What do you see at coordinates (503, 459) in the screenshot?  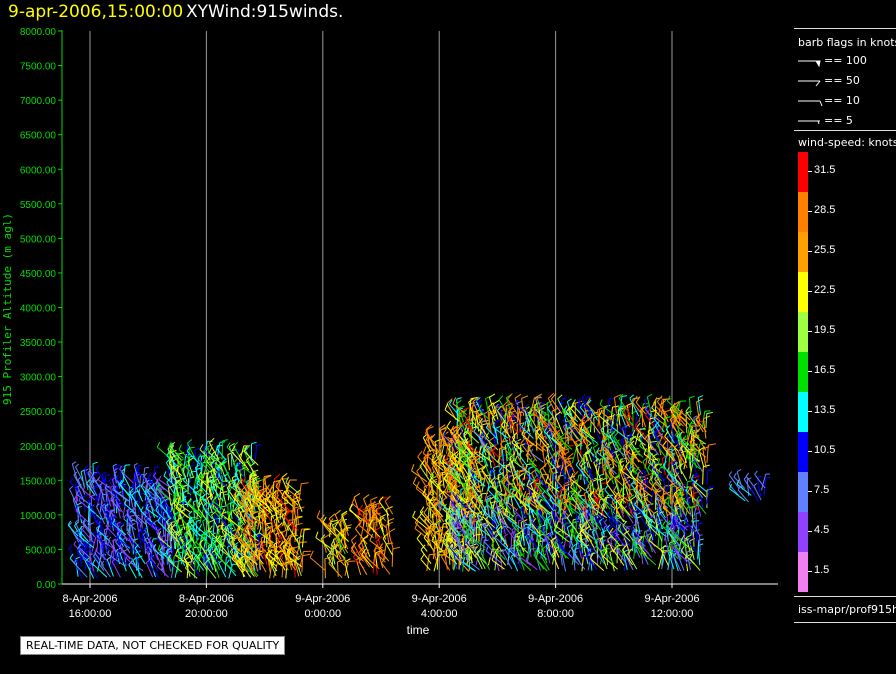 I see `wind-barb-1916` at bounding box center [503, 459].